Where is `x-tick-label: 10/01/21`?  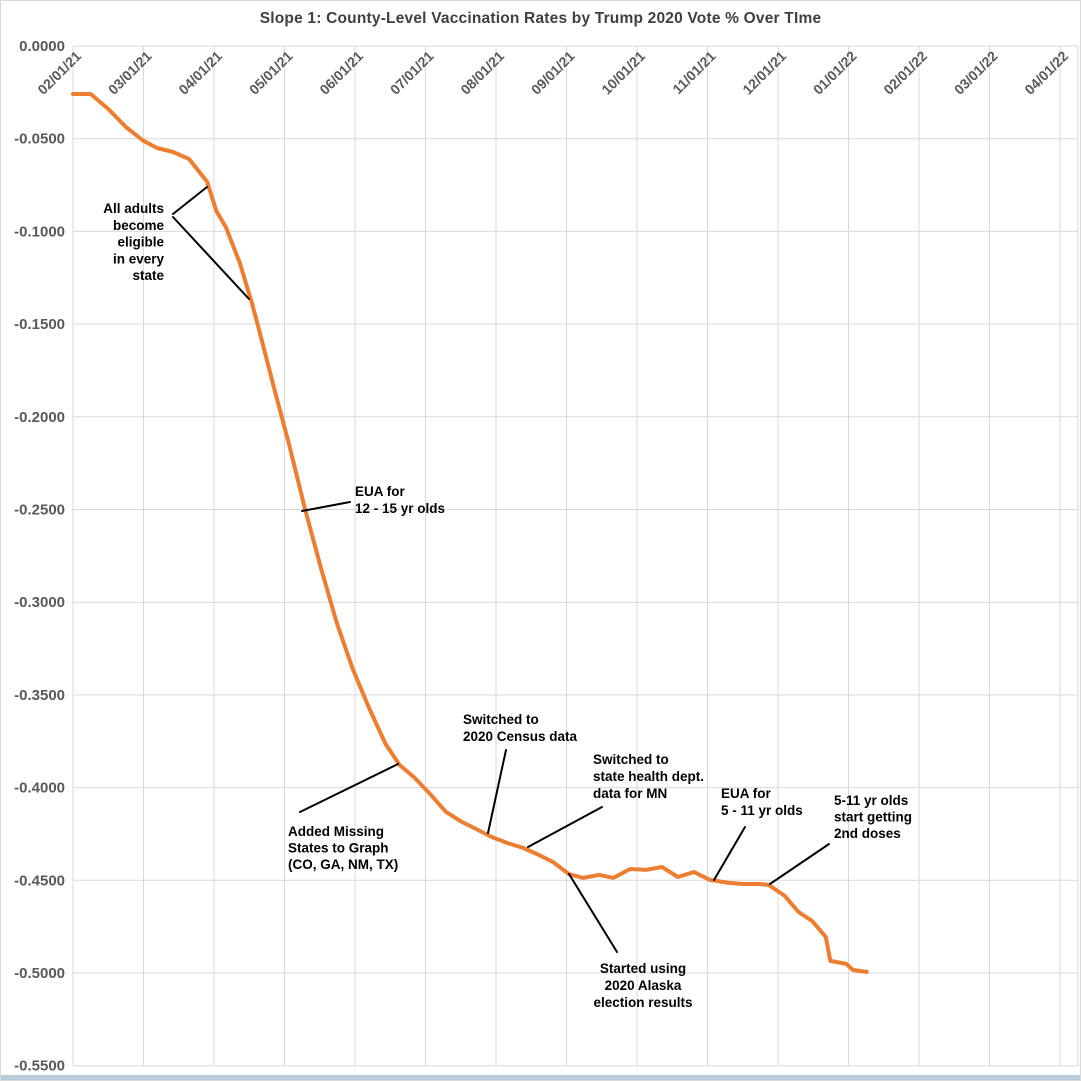 x-tick-label: 10/01/21 is located at coordinates (623, 73).